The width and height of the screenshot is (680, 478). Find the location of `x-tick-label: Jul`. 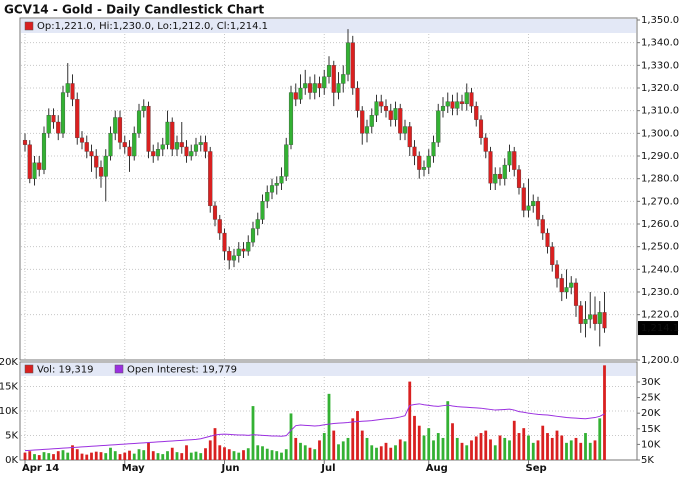

x-tick-label: Jul is located at coordinates (327, 468).